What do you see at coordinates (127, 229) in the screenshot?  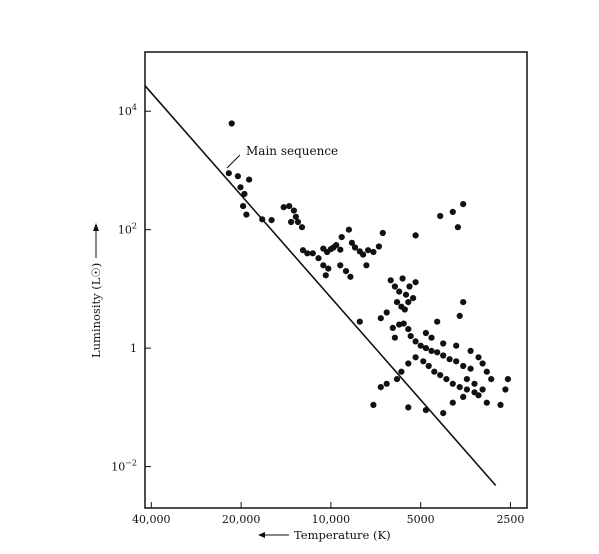 I see `y-tick-label: 10²` at bounding box center [127, 229].